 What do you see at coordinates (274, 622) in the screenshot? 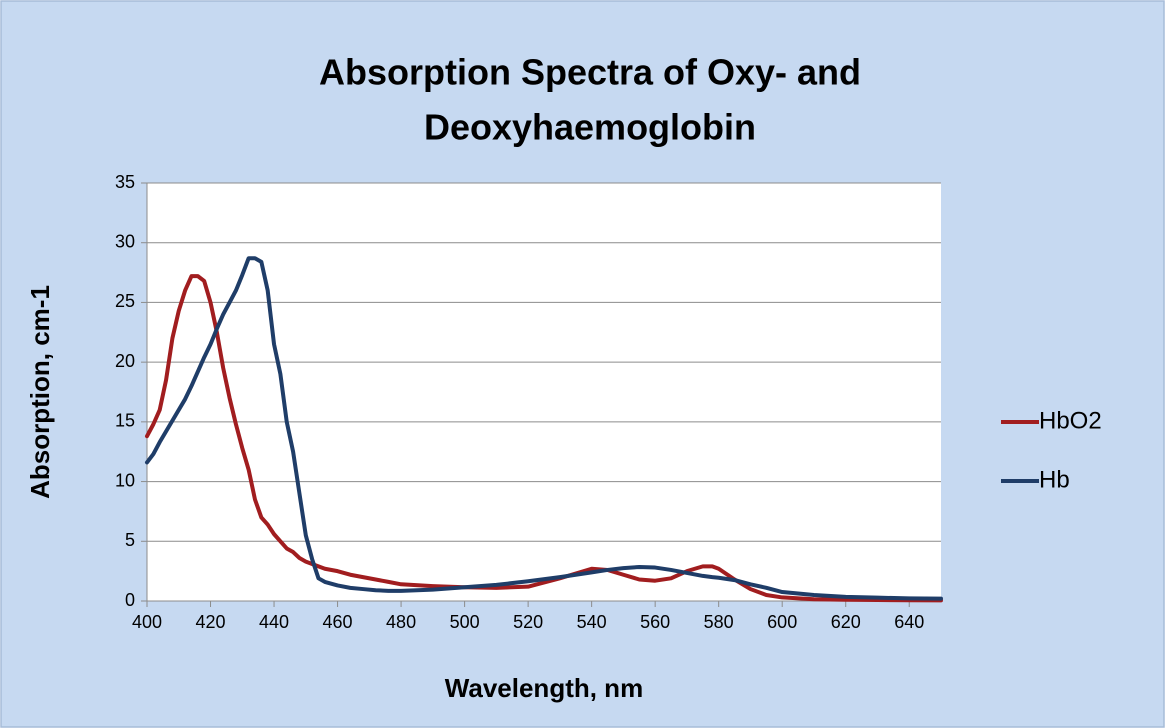
I see `x-tick-label: 440` at bounding box center [274, 622].